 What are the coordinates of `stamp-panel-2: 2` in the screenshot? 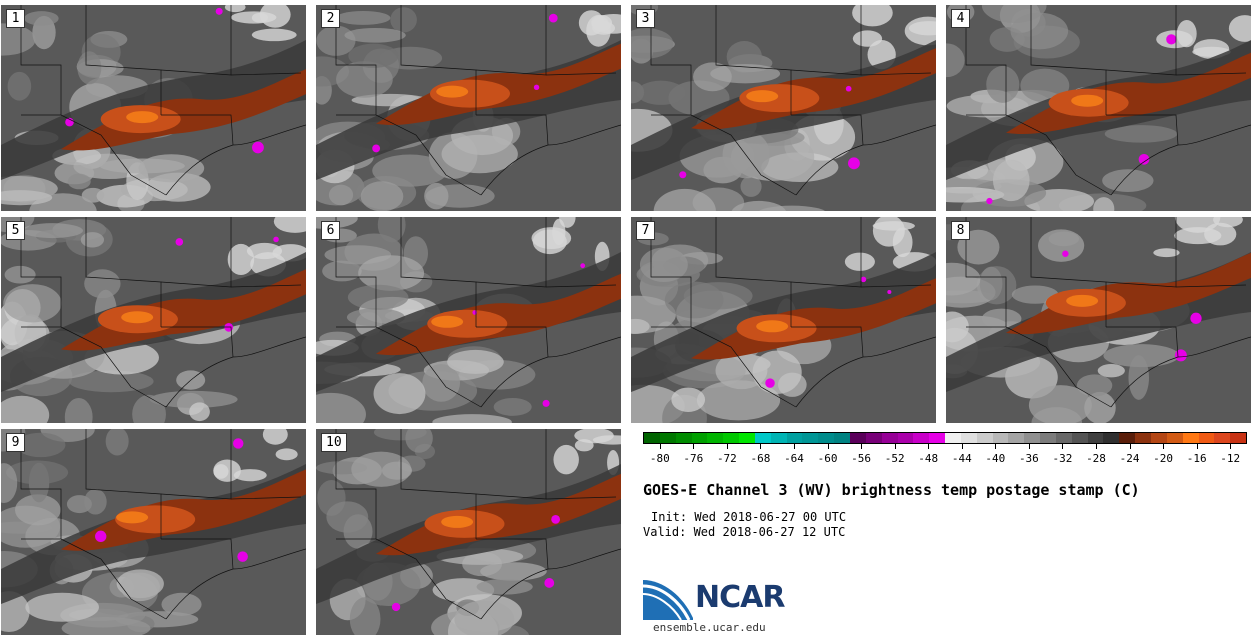 It's located at (468, 108).